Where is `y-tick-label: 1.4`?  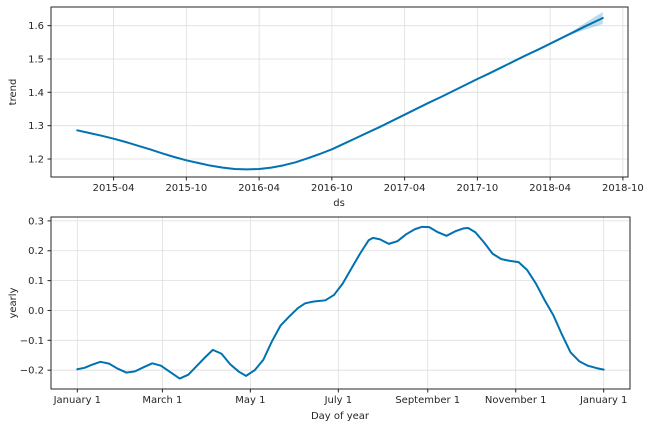
y-tick-label: 1.4 is located at coordinates (36, 93).